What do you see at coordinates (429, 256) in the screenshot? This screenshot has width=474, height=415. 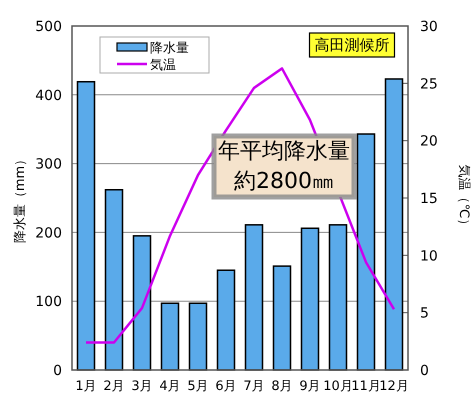 I see `y2-tick-label: 10` at bounding box center [429, 256].